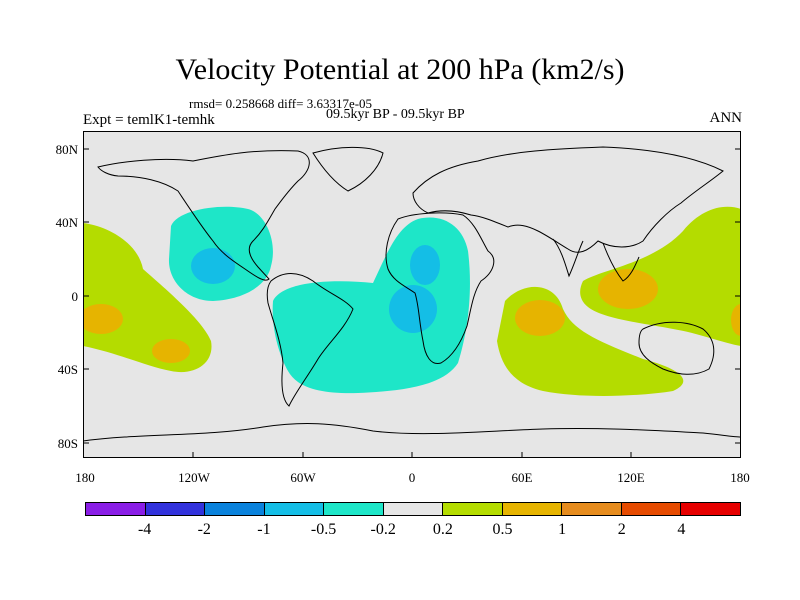 The width and height of the screenshot is (800, 600). Describe the element at coordinates (726, 118) in the screenshot. I see `season-label: ANN` at that location.